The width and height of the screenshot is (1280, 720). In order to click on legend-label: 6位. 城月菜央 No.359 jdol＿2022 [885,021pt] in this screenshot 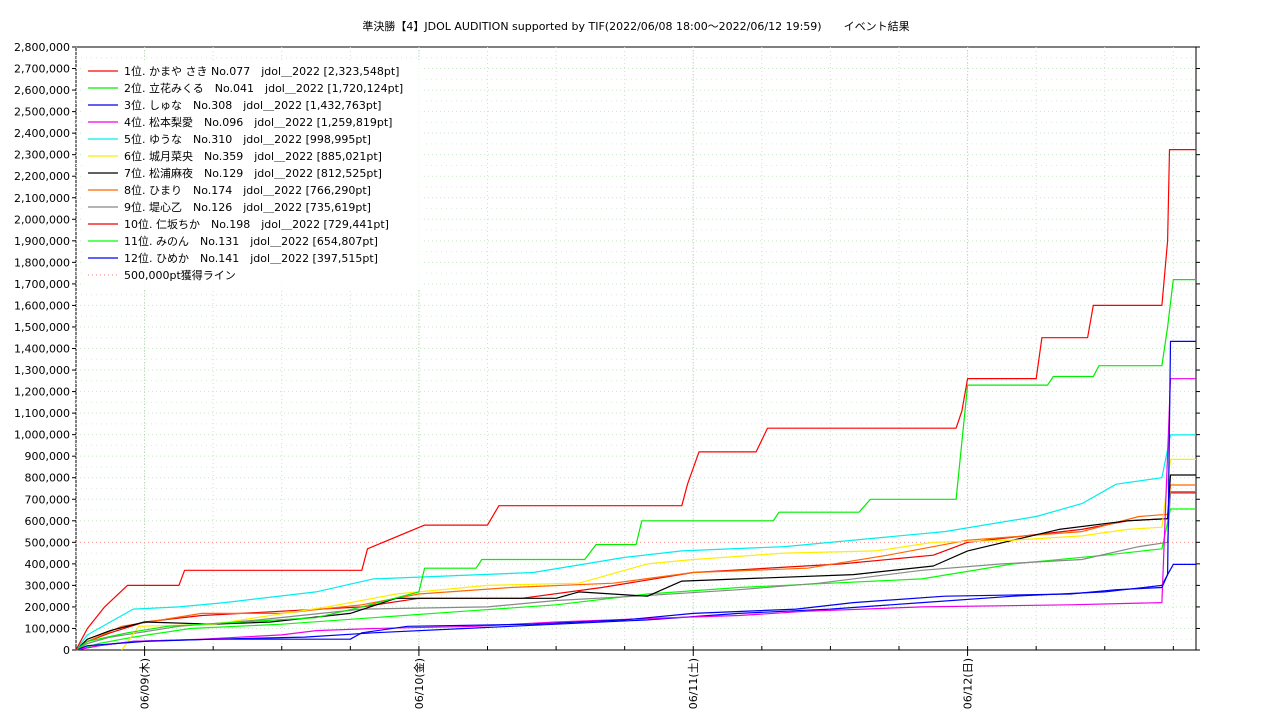, I will do `click(253, 156)`.